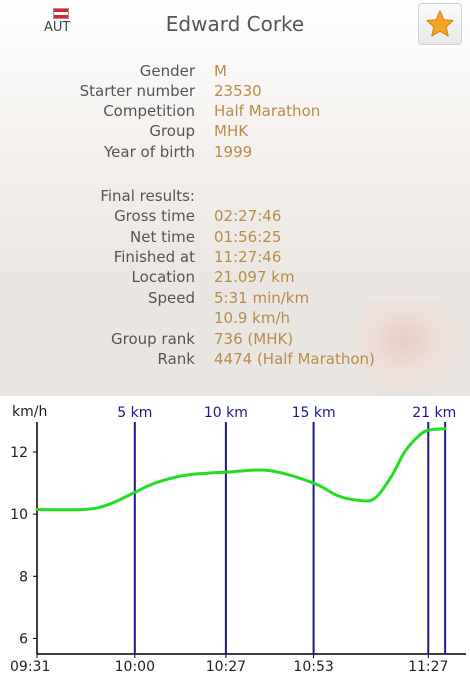 The image size is (470, 692). I want to click on result-value: 21.097 km, so click(254, 277).